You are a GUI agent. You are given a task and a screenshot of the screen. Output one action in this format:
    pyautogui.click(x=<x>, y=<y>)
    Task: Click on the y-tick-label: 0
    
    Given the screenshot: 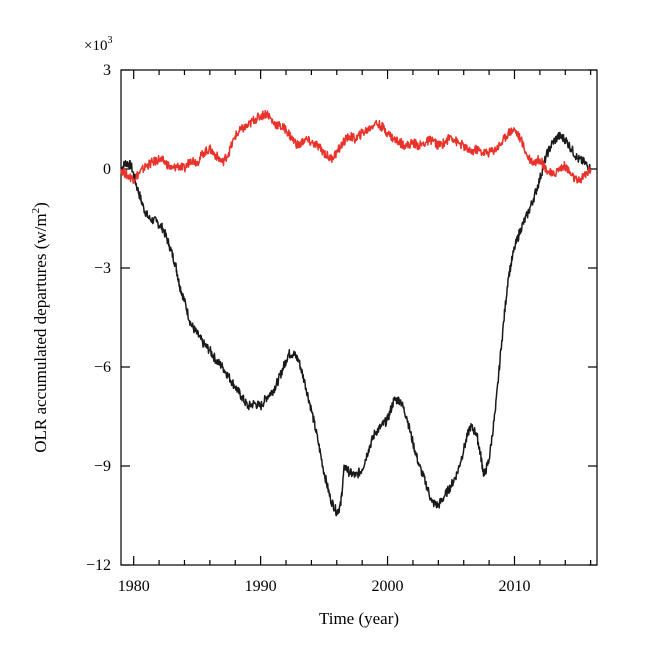 What is the action you would take?
    pyautogui.click(x=107, y=169)
    